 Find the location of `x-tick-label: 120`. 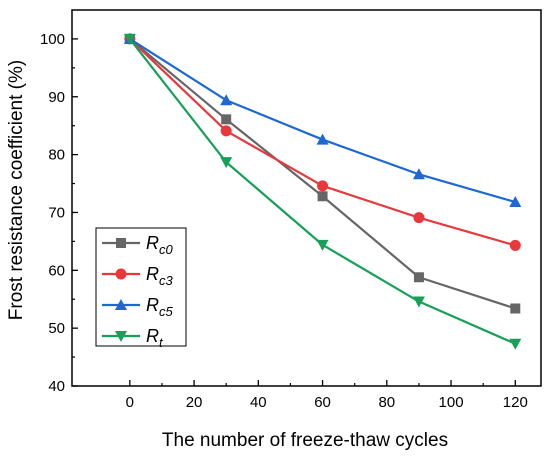

x-tick-label: 120 is located at coordinates (515, 402).